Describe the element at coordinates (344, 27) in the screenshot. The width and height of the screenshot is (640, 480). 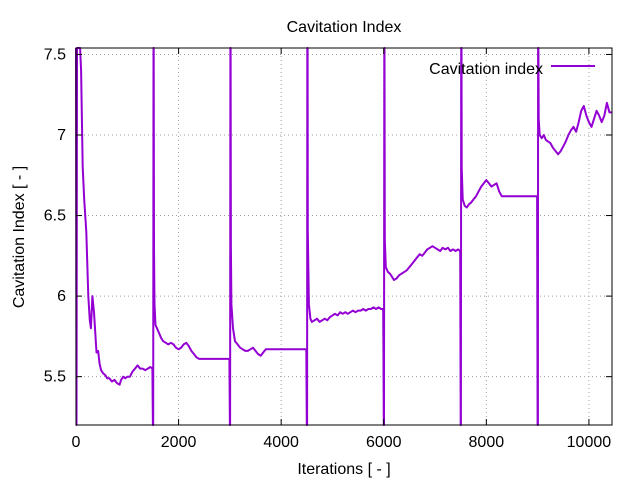
I see `chart-title: Cavitation Index` at that location.